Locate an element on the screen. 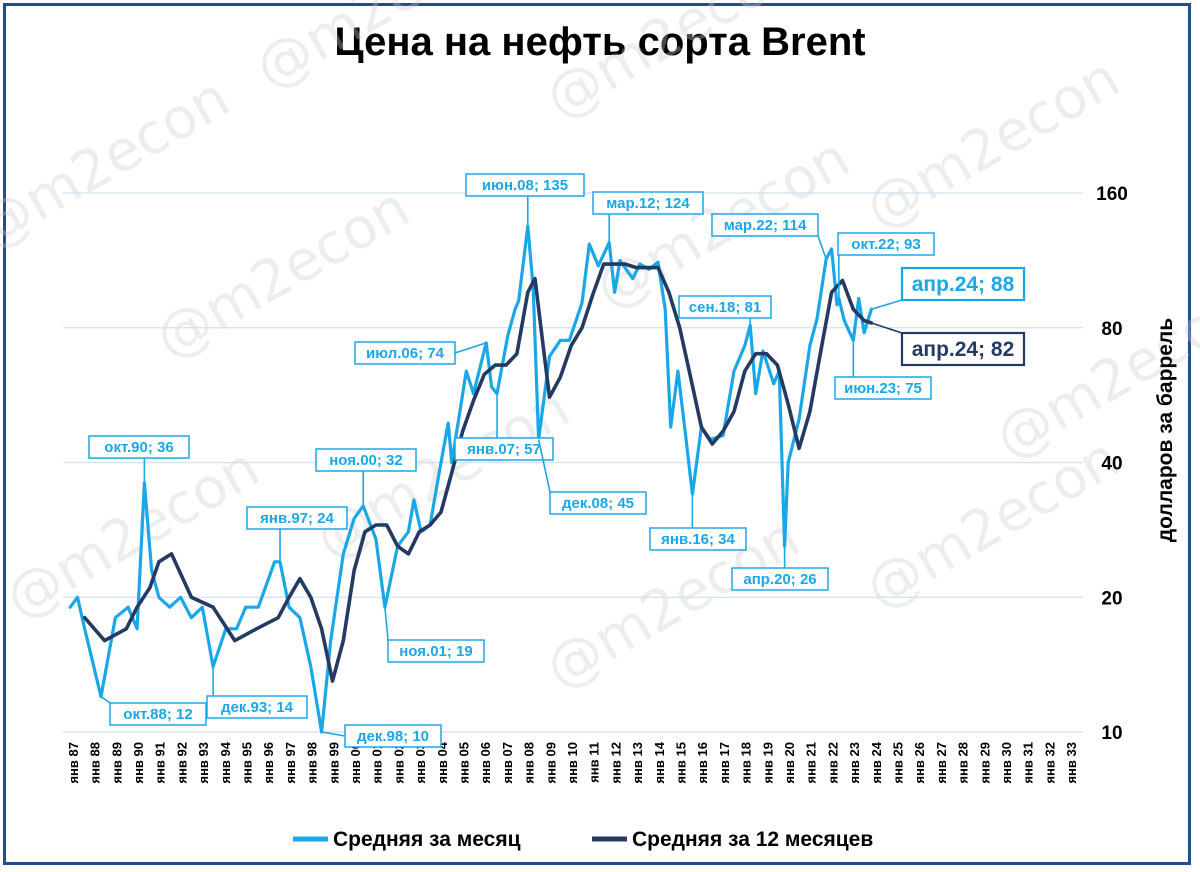 This screenshot has height=872, width=1200. x-tick-label: янв 90 is located at coordinates (138, 763).